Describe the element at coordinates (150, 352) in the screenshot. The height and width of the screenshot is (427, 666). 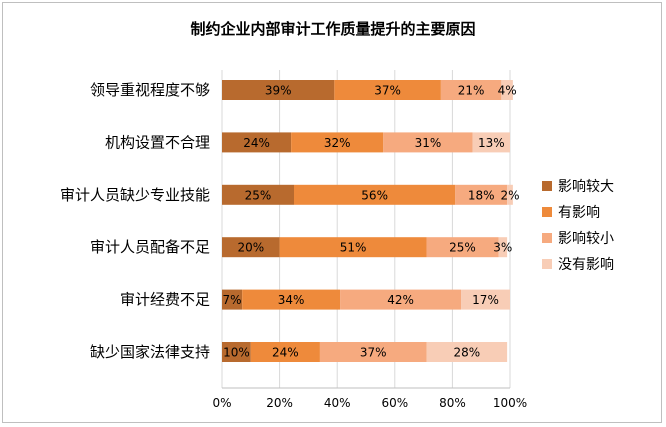
I see `category-label: 缺少国家法律支持` at that location.